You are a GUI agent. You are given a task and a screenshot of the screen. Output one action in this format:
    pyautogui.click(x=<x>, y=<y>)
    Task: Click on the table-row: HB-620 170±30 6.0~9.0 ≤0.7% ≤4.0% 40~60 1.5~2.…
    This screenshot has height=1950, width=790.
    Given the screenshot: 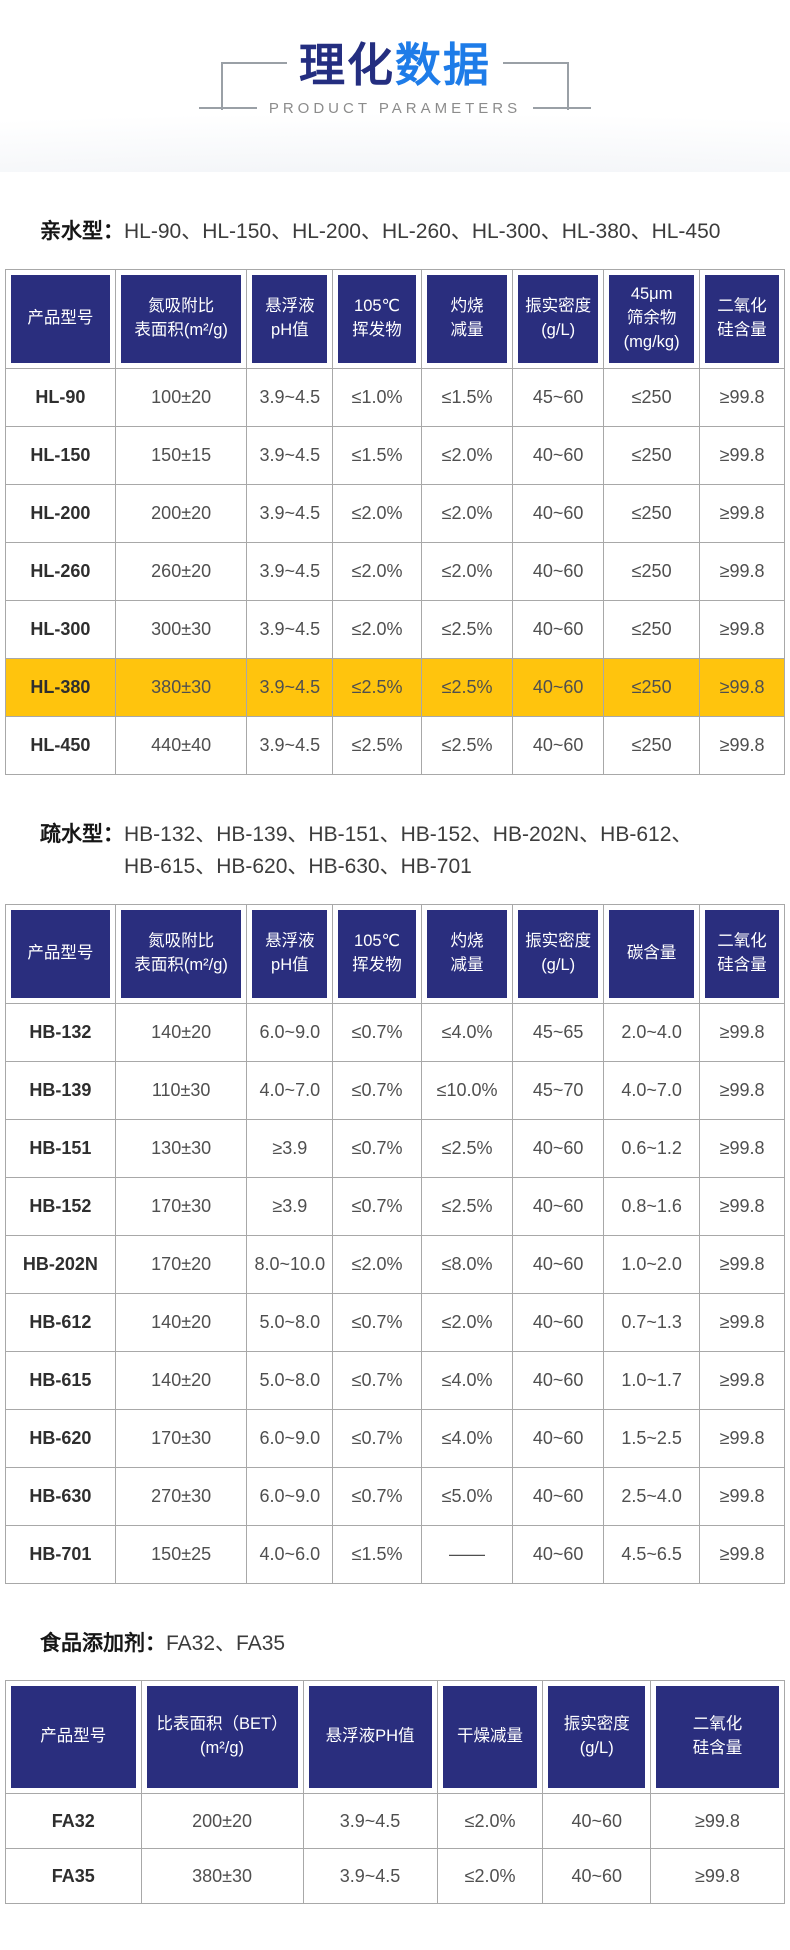 What is the action you would take?
    pyautogui.click(x=395, y=1438)
    